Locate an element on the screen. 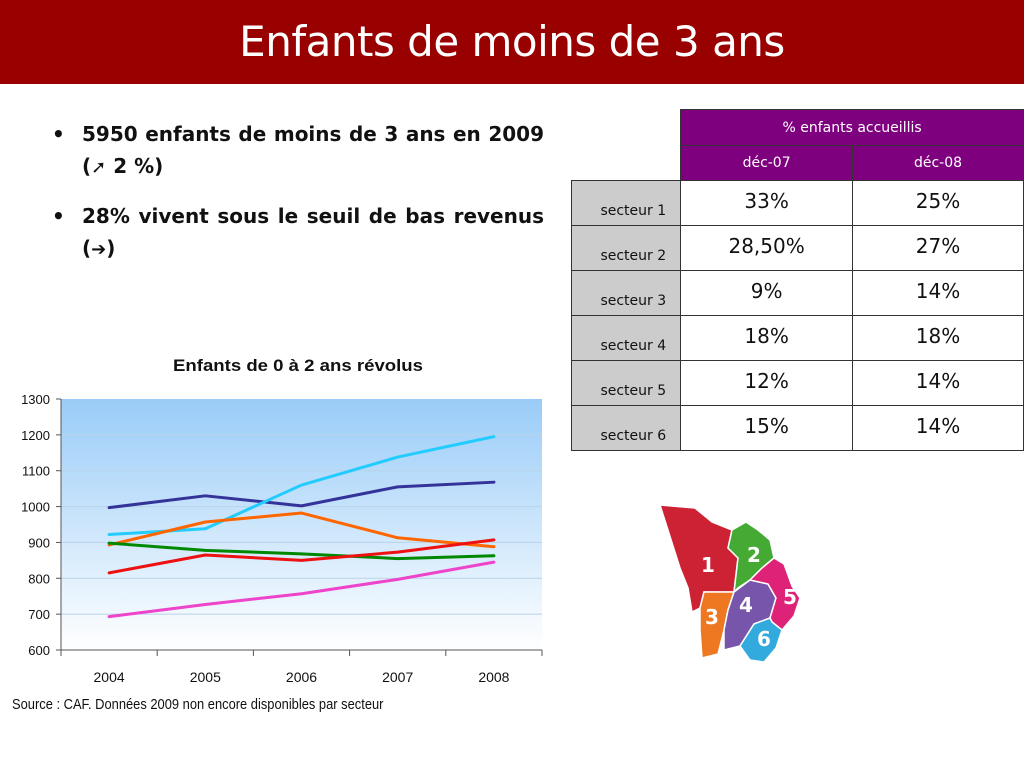  row-label: secteur 5 is located at coordinates (626, 383).